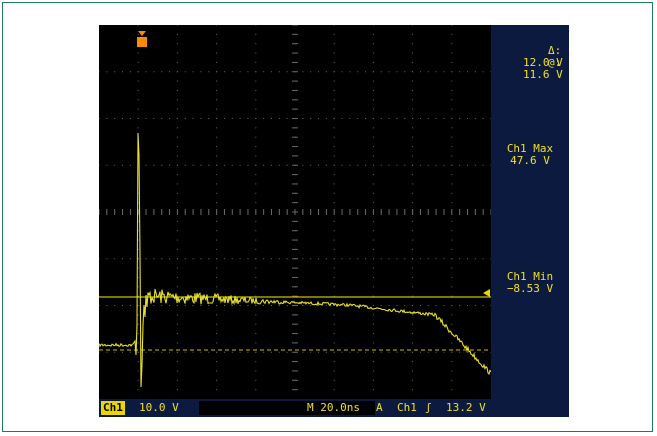  I want to click on trigger-position-marker, so click(142, 39).